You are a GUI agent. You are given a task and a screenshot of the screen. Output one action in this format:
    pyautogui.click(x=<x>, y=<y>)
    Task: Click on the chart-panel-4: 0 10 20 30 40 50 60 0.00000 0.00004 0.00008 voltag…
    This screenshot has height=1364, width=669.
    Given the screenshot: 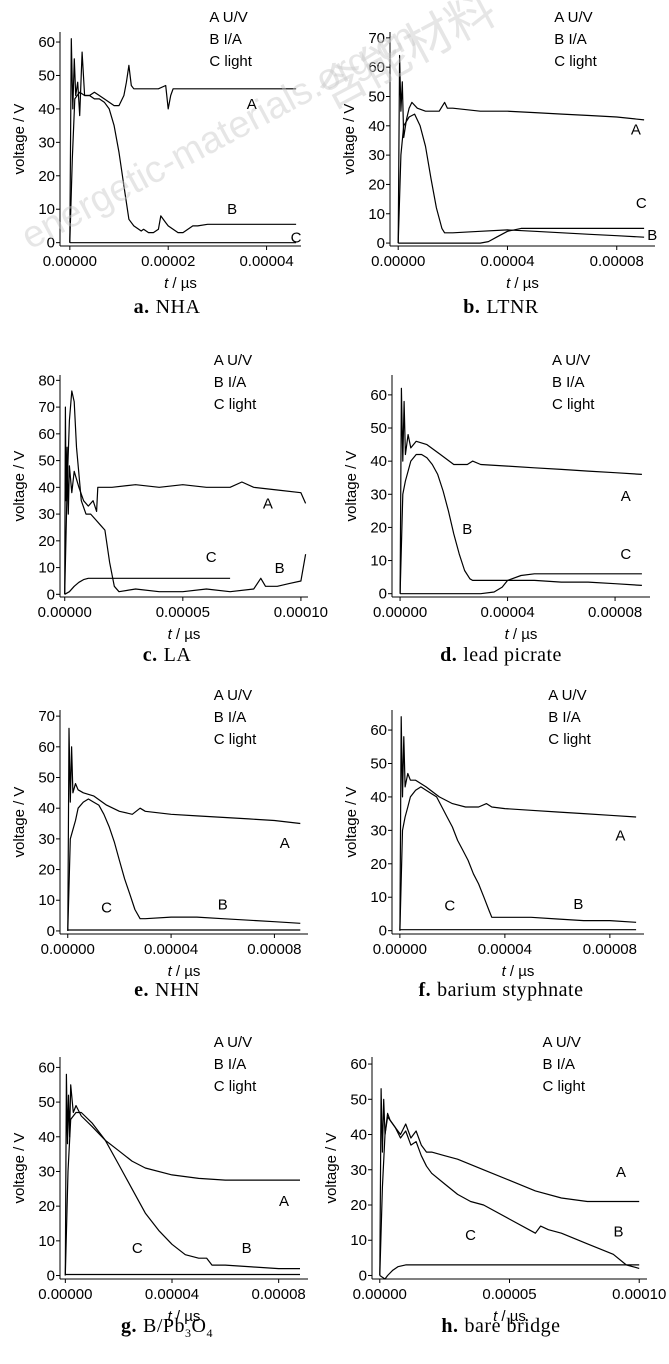 What is the action you would take?
    pyautogui.click(x=496, y=497)
    